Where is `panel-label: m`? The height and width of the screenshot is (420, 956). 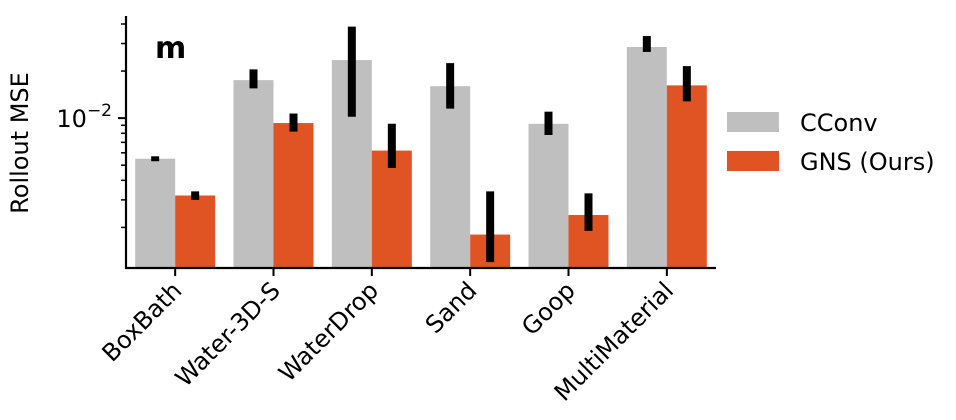
panel-label: m is located at coordinates (170, 48).